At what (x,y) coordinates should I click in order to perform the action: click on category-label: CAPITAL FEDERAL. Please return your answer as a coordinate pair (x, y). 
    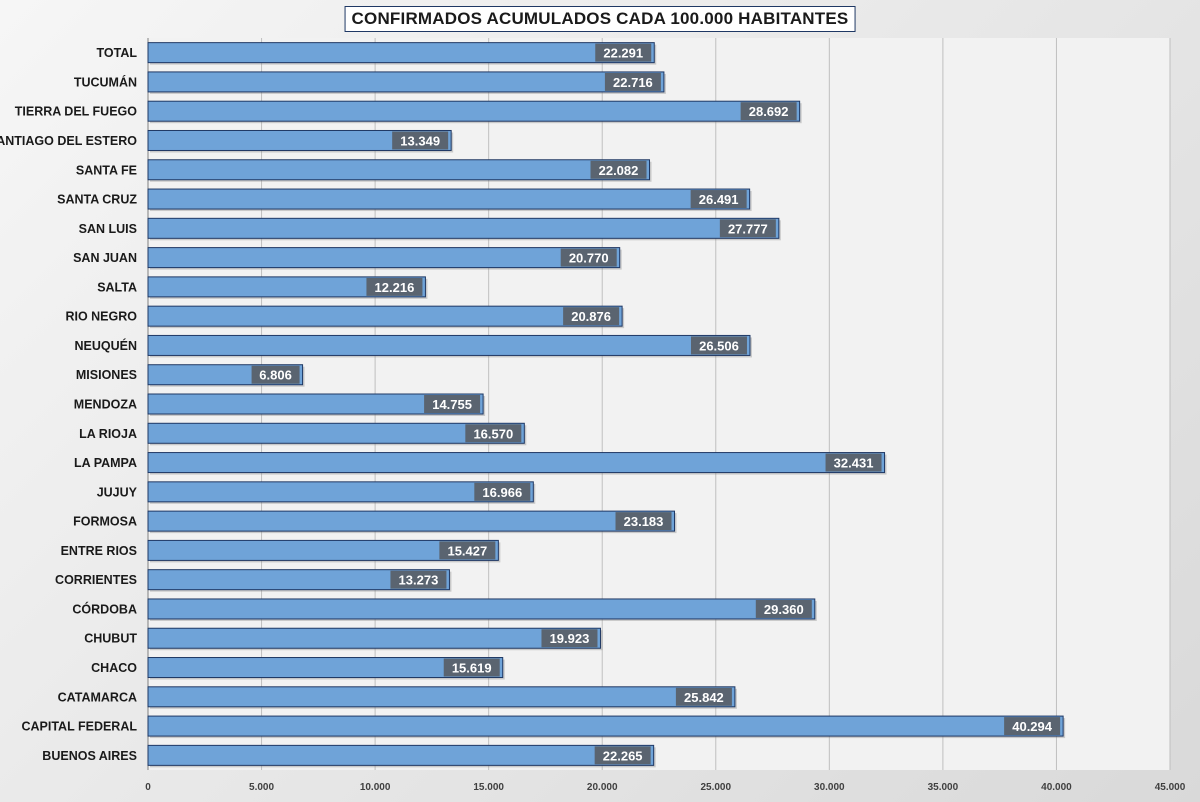
    Looking at the image, I should click on (79, 727).